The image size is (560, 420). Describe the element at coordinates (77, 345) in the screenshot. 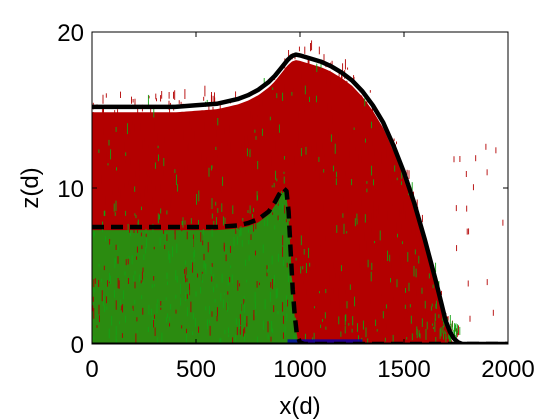

I see `y-tick-label: 0` at that location.